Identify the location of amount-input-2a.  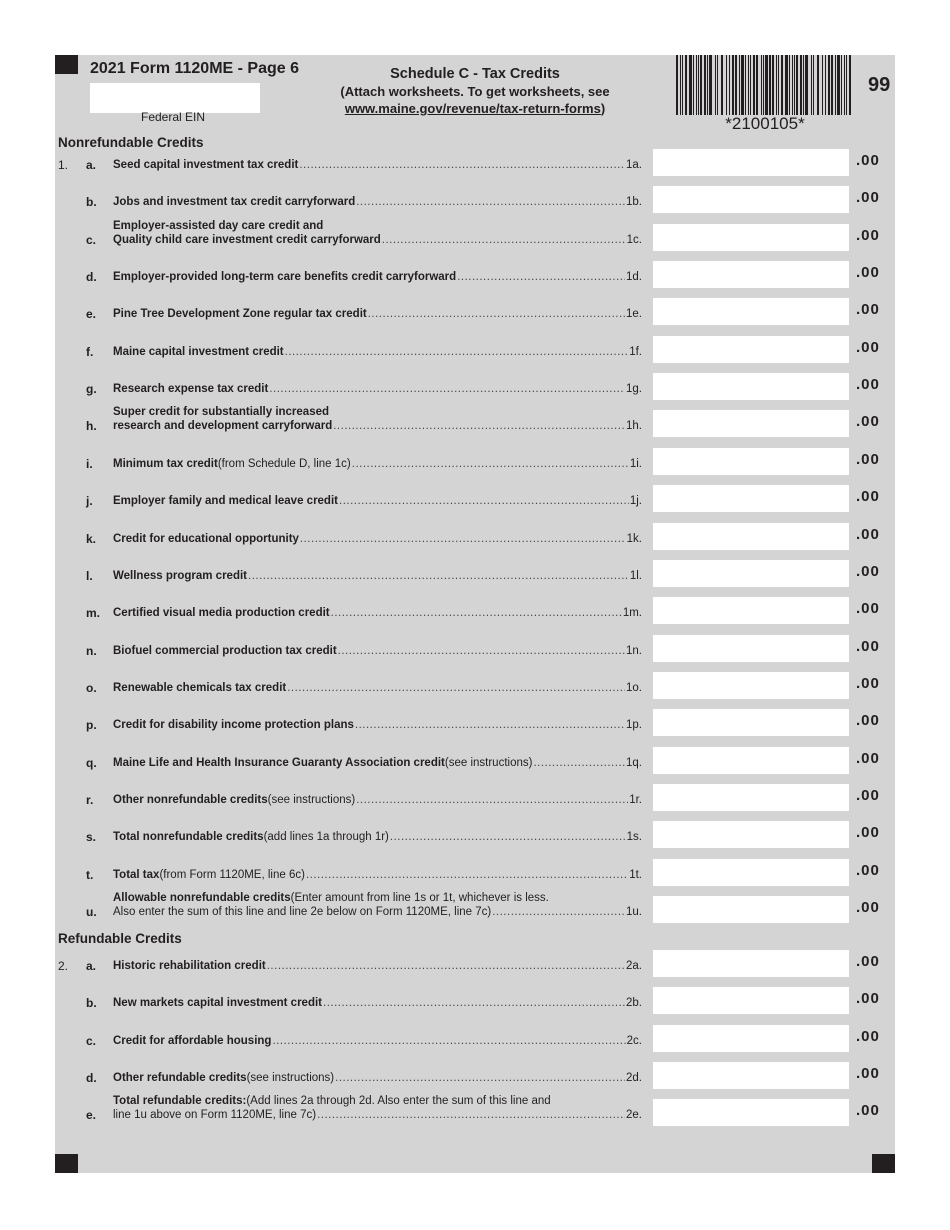
(751, 963).